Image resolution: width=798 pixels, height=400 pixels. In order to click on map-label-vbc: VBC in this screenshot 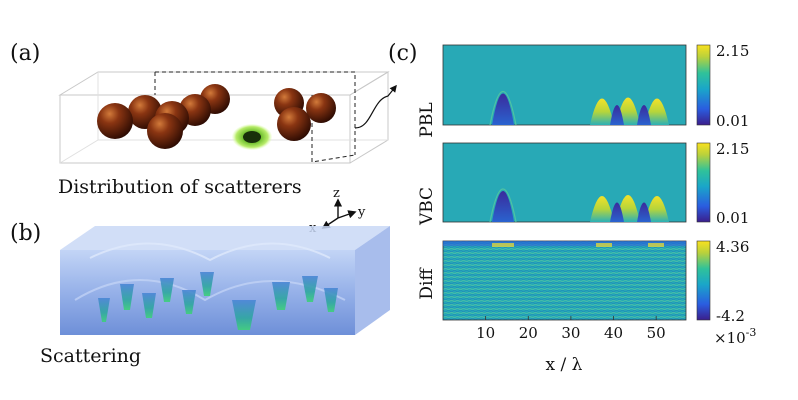, I will do `click(427, 206)`.